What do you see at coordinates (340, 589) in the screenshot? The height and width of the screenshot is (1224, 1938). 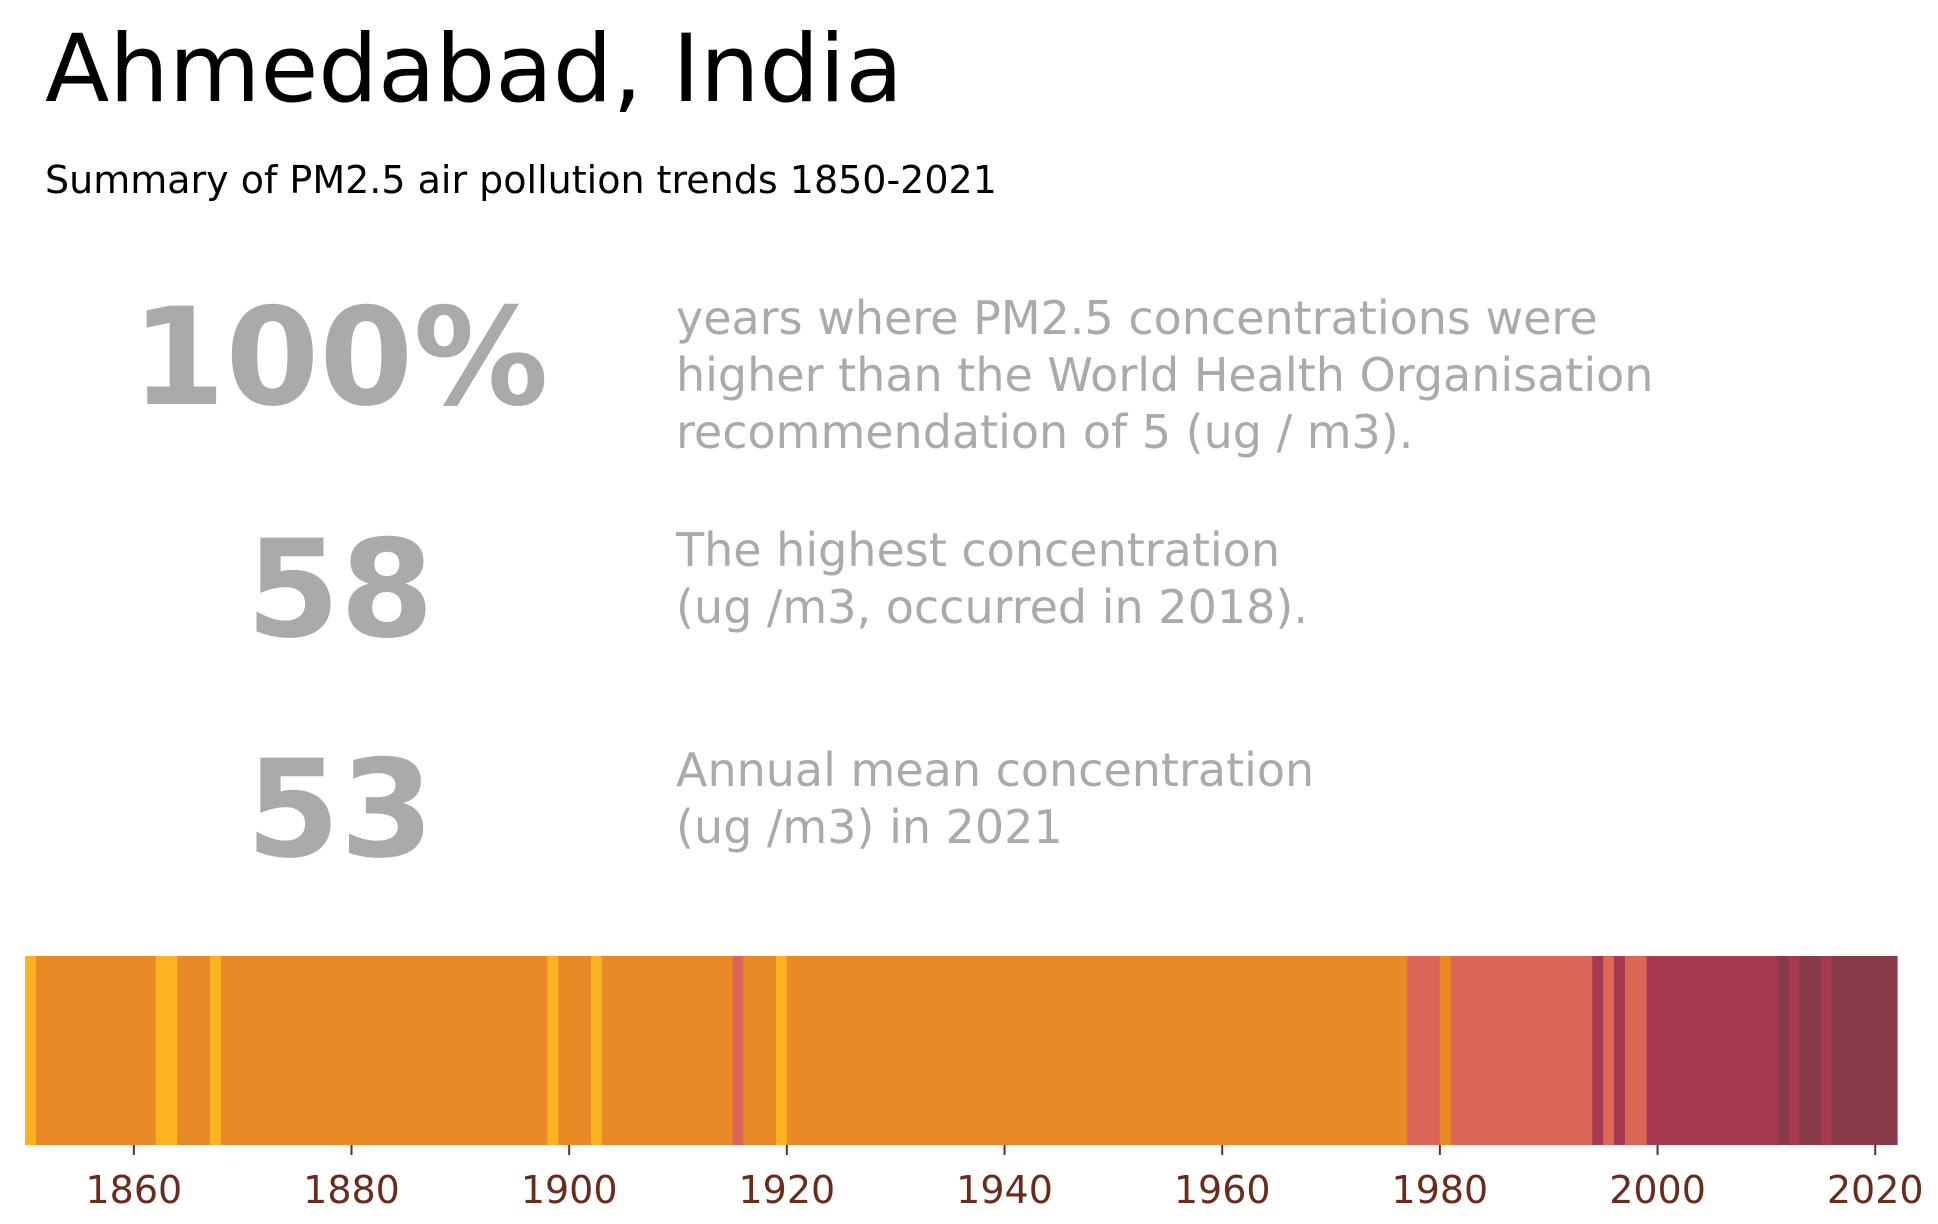 I see `stat-highest-concentration-value: 58` at bounding box center [340, 589].